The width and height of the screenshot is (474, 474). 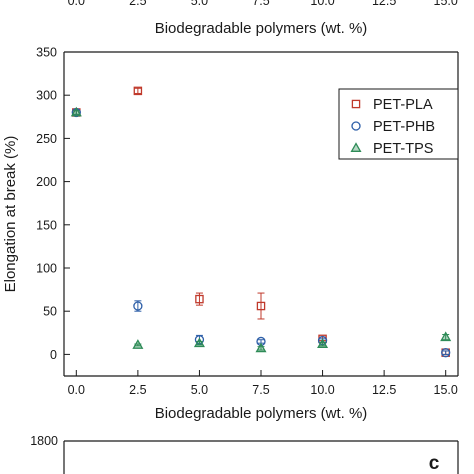 I want to click on x-tick-label: 12.5, so click(x=384, y=390).